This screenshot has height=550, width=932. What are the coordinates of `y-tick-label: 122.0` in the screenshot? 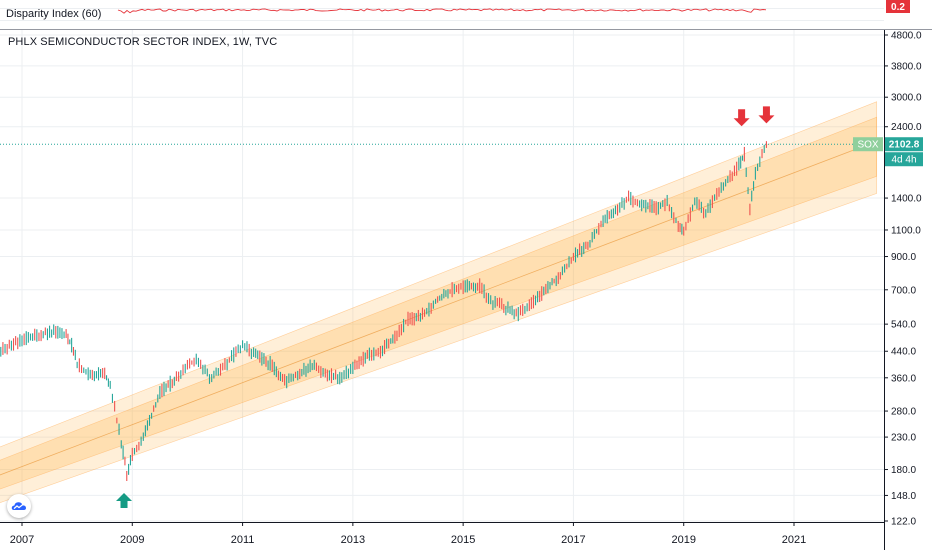 It's located at (903, 522).